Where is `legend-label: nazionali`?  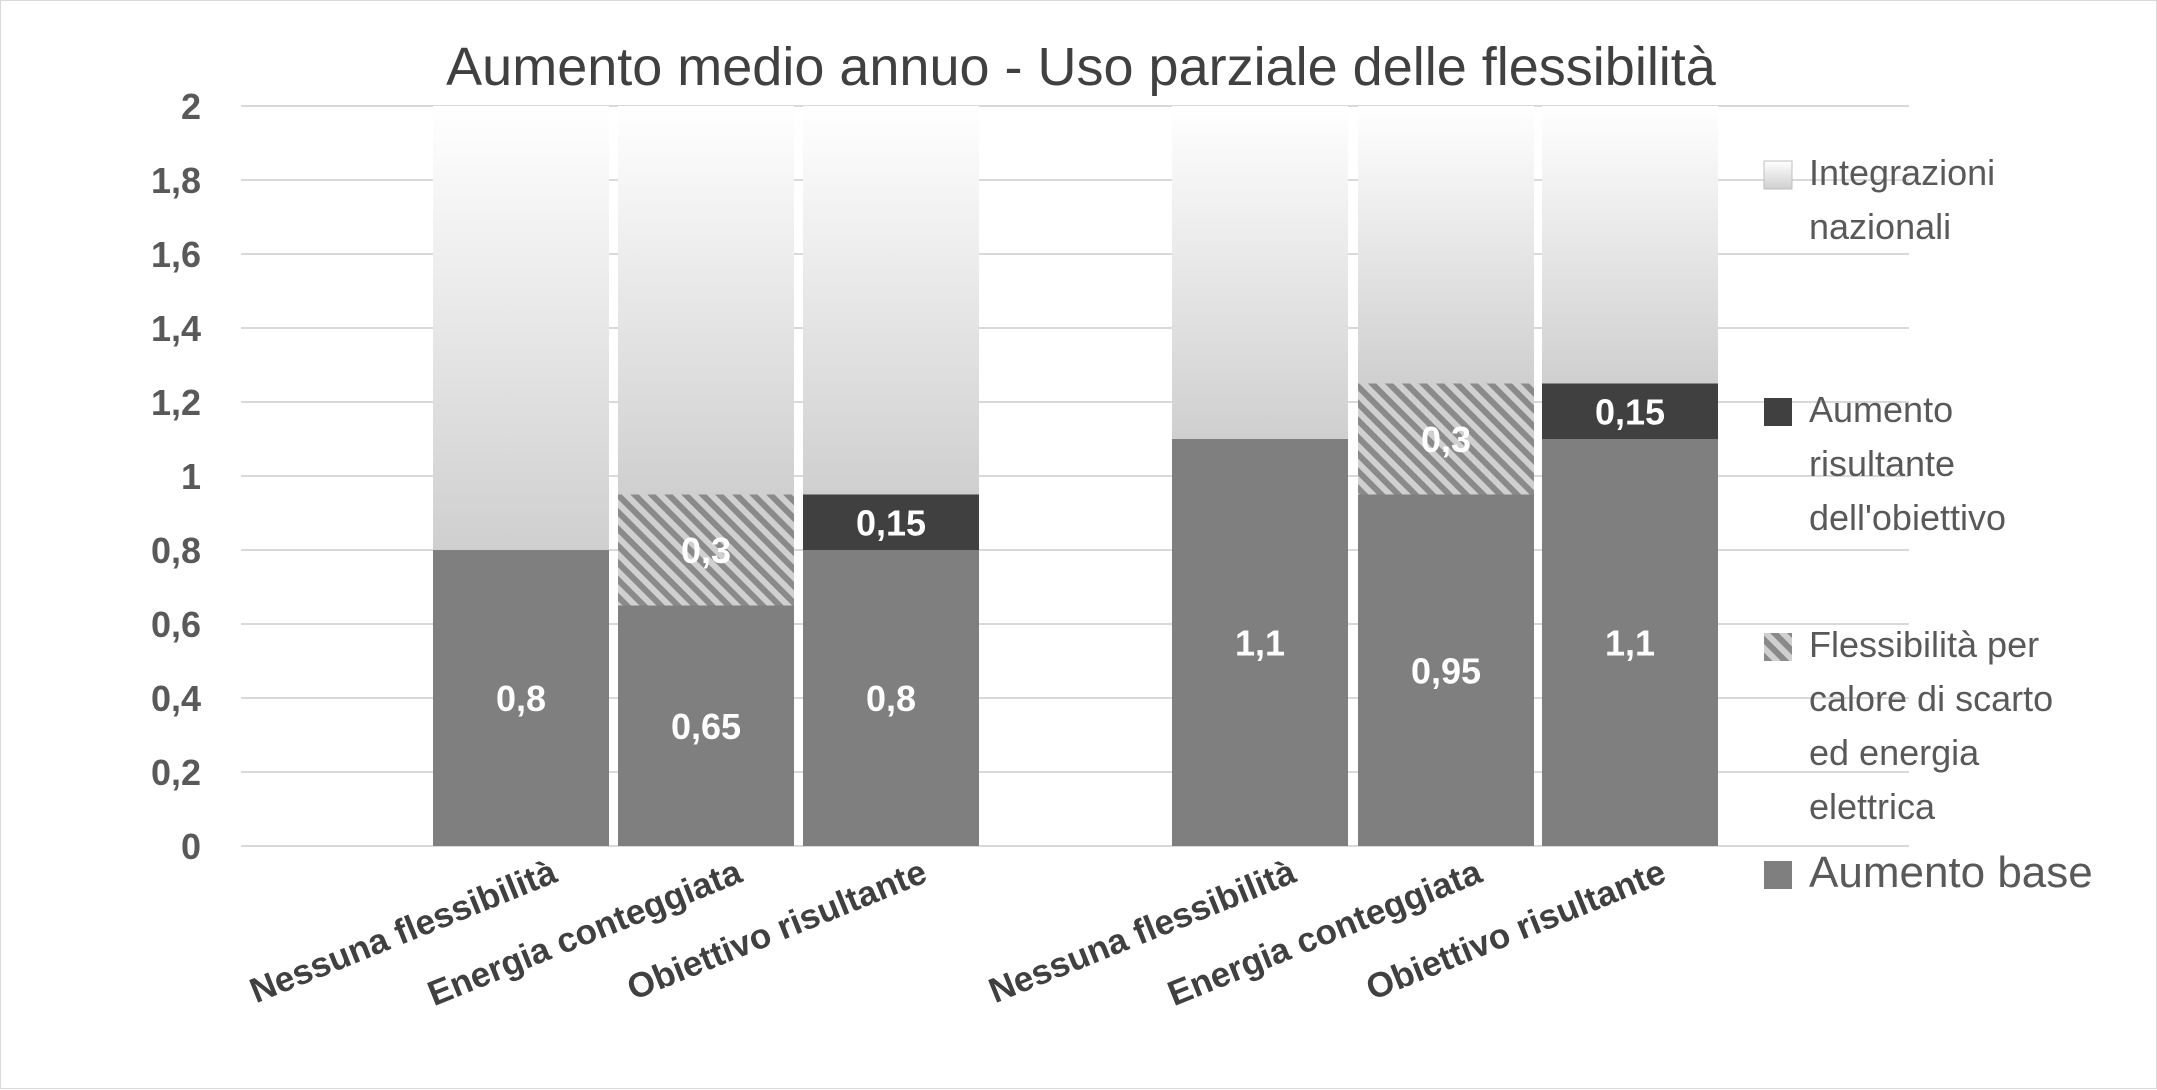
legend-label: nazionali is located at coordinates (1880, 226).